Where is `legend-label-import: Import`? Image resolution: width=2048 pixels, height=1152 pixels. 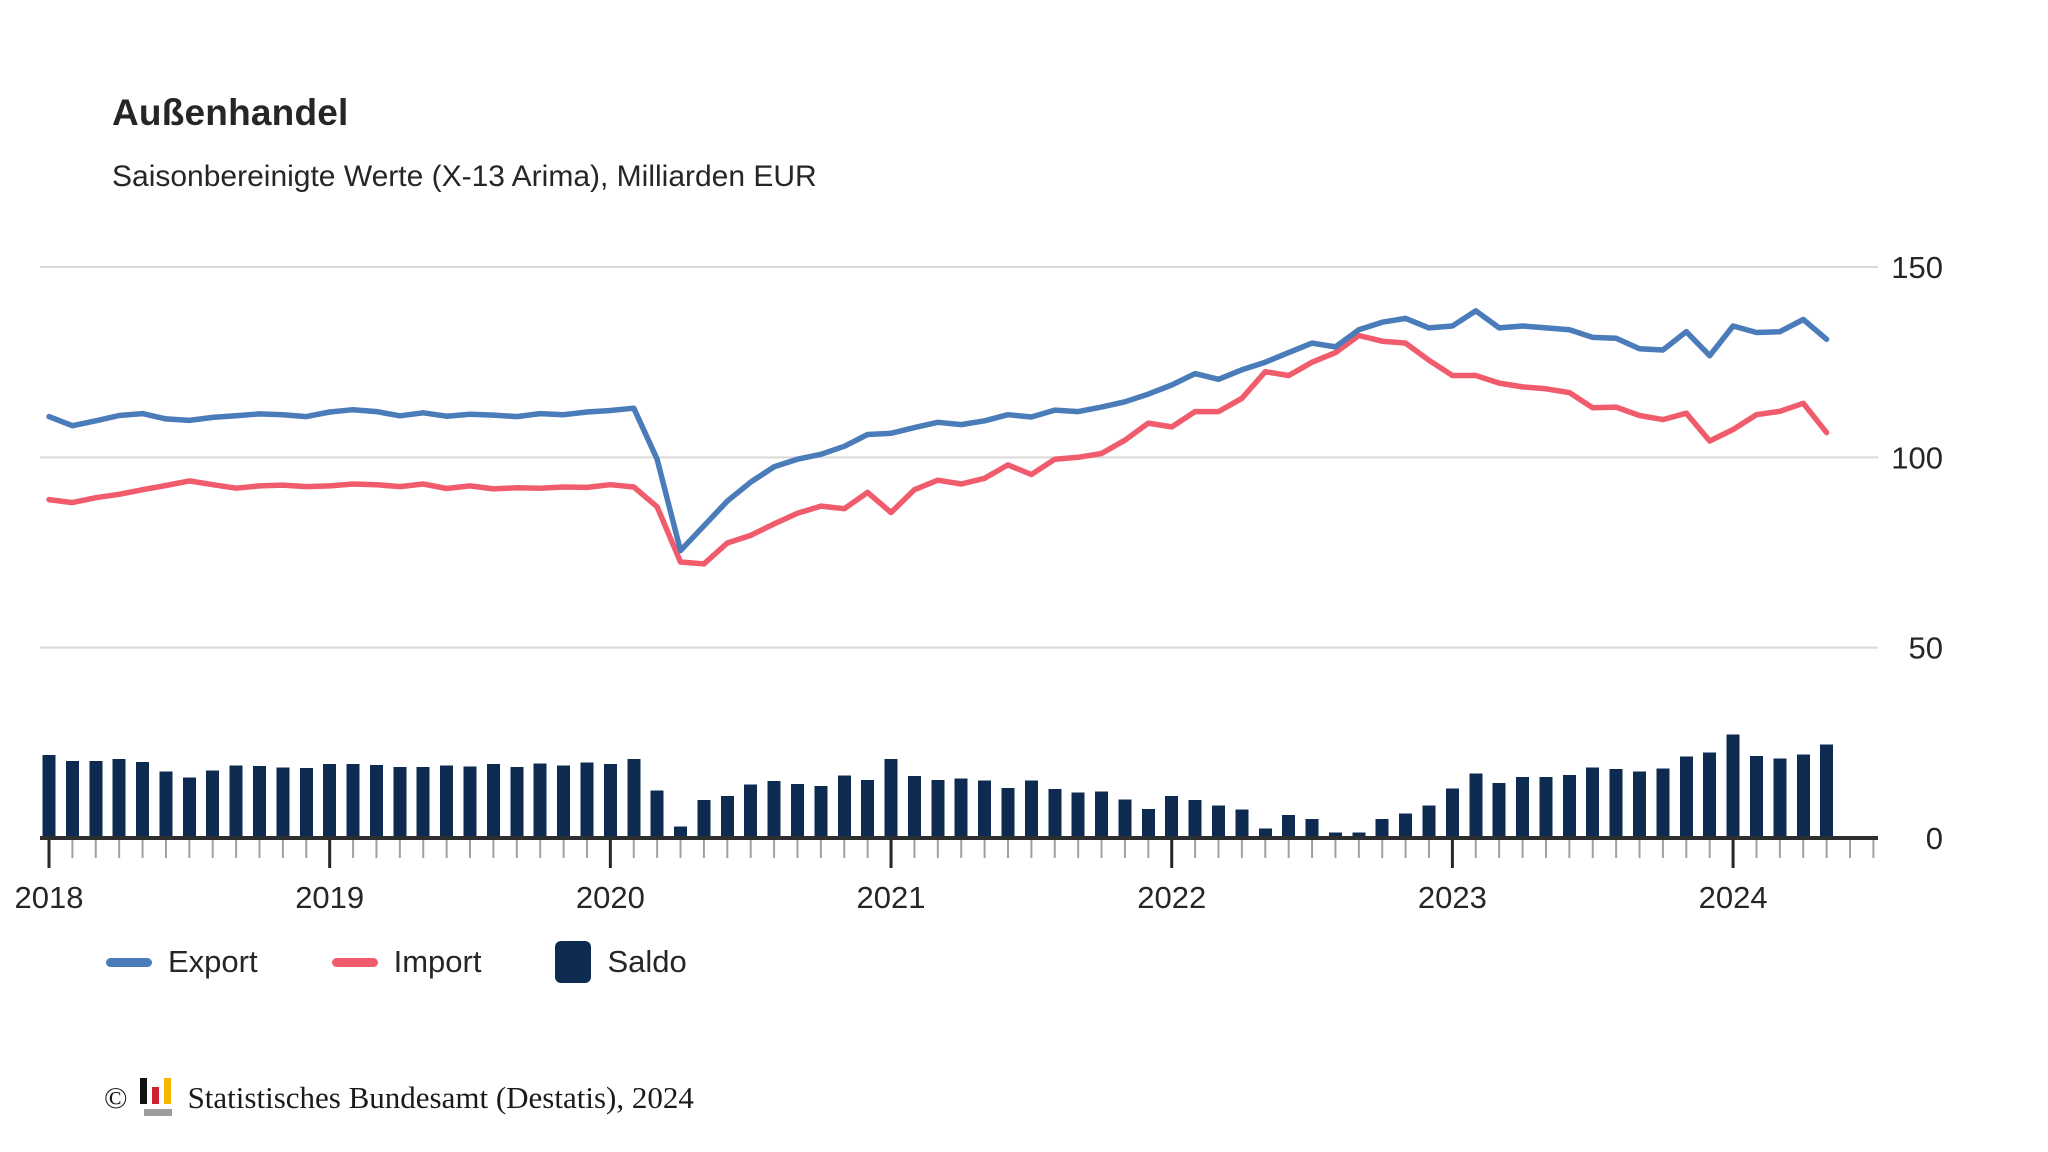 legend-label-import: Import is located at coordinates (437, 961).